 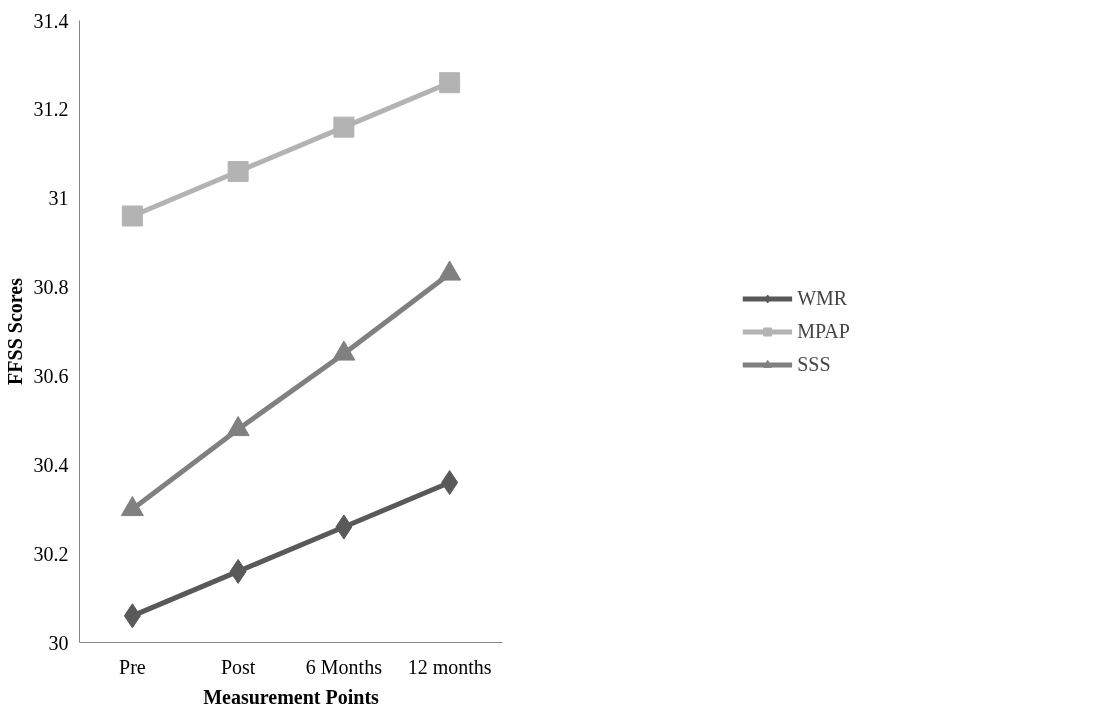 What do you see at coordinates (51, 553) in the screenshot?
I see `y-tick-label: 30.2` at bounding box center [51, 553].